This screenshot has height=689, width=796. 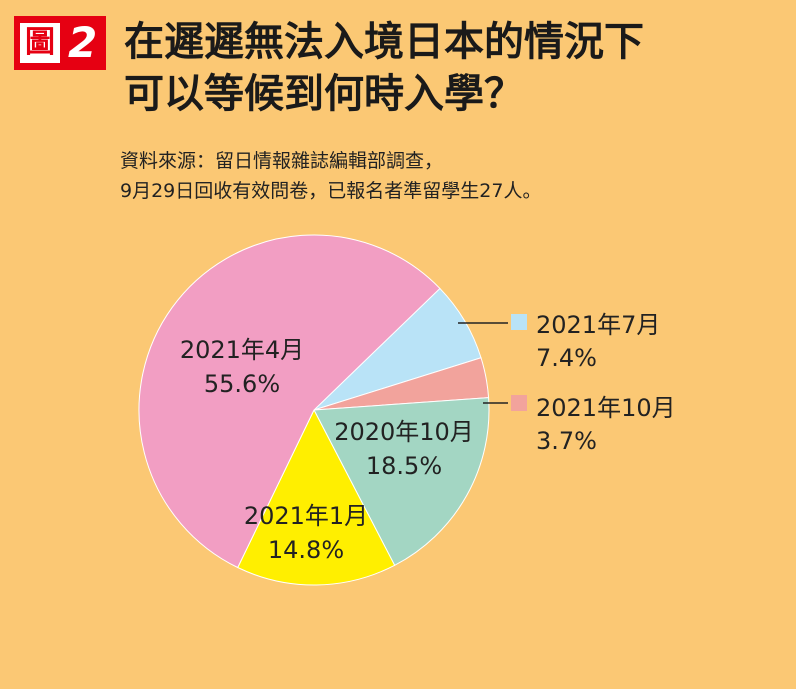 What do you see at coordinates (242, 384) in the screenshot?
I see `slice-5-value: 55.6%` at bounding box center [242, 384].